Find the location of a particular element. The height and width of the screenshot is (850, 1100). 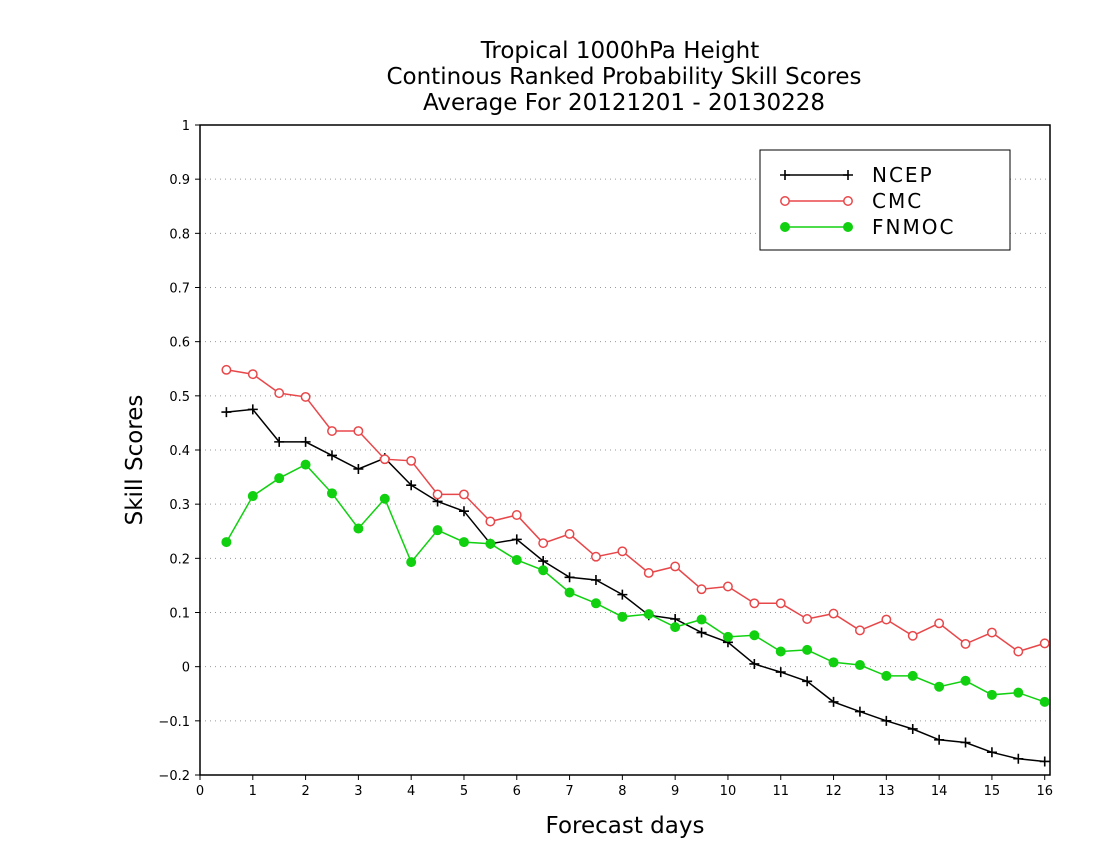

y-tick-label: 0.6 is located at coordinates (179, 343).